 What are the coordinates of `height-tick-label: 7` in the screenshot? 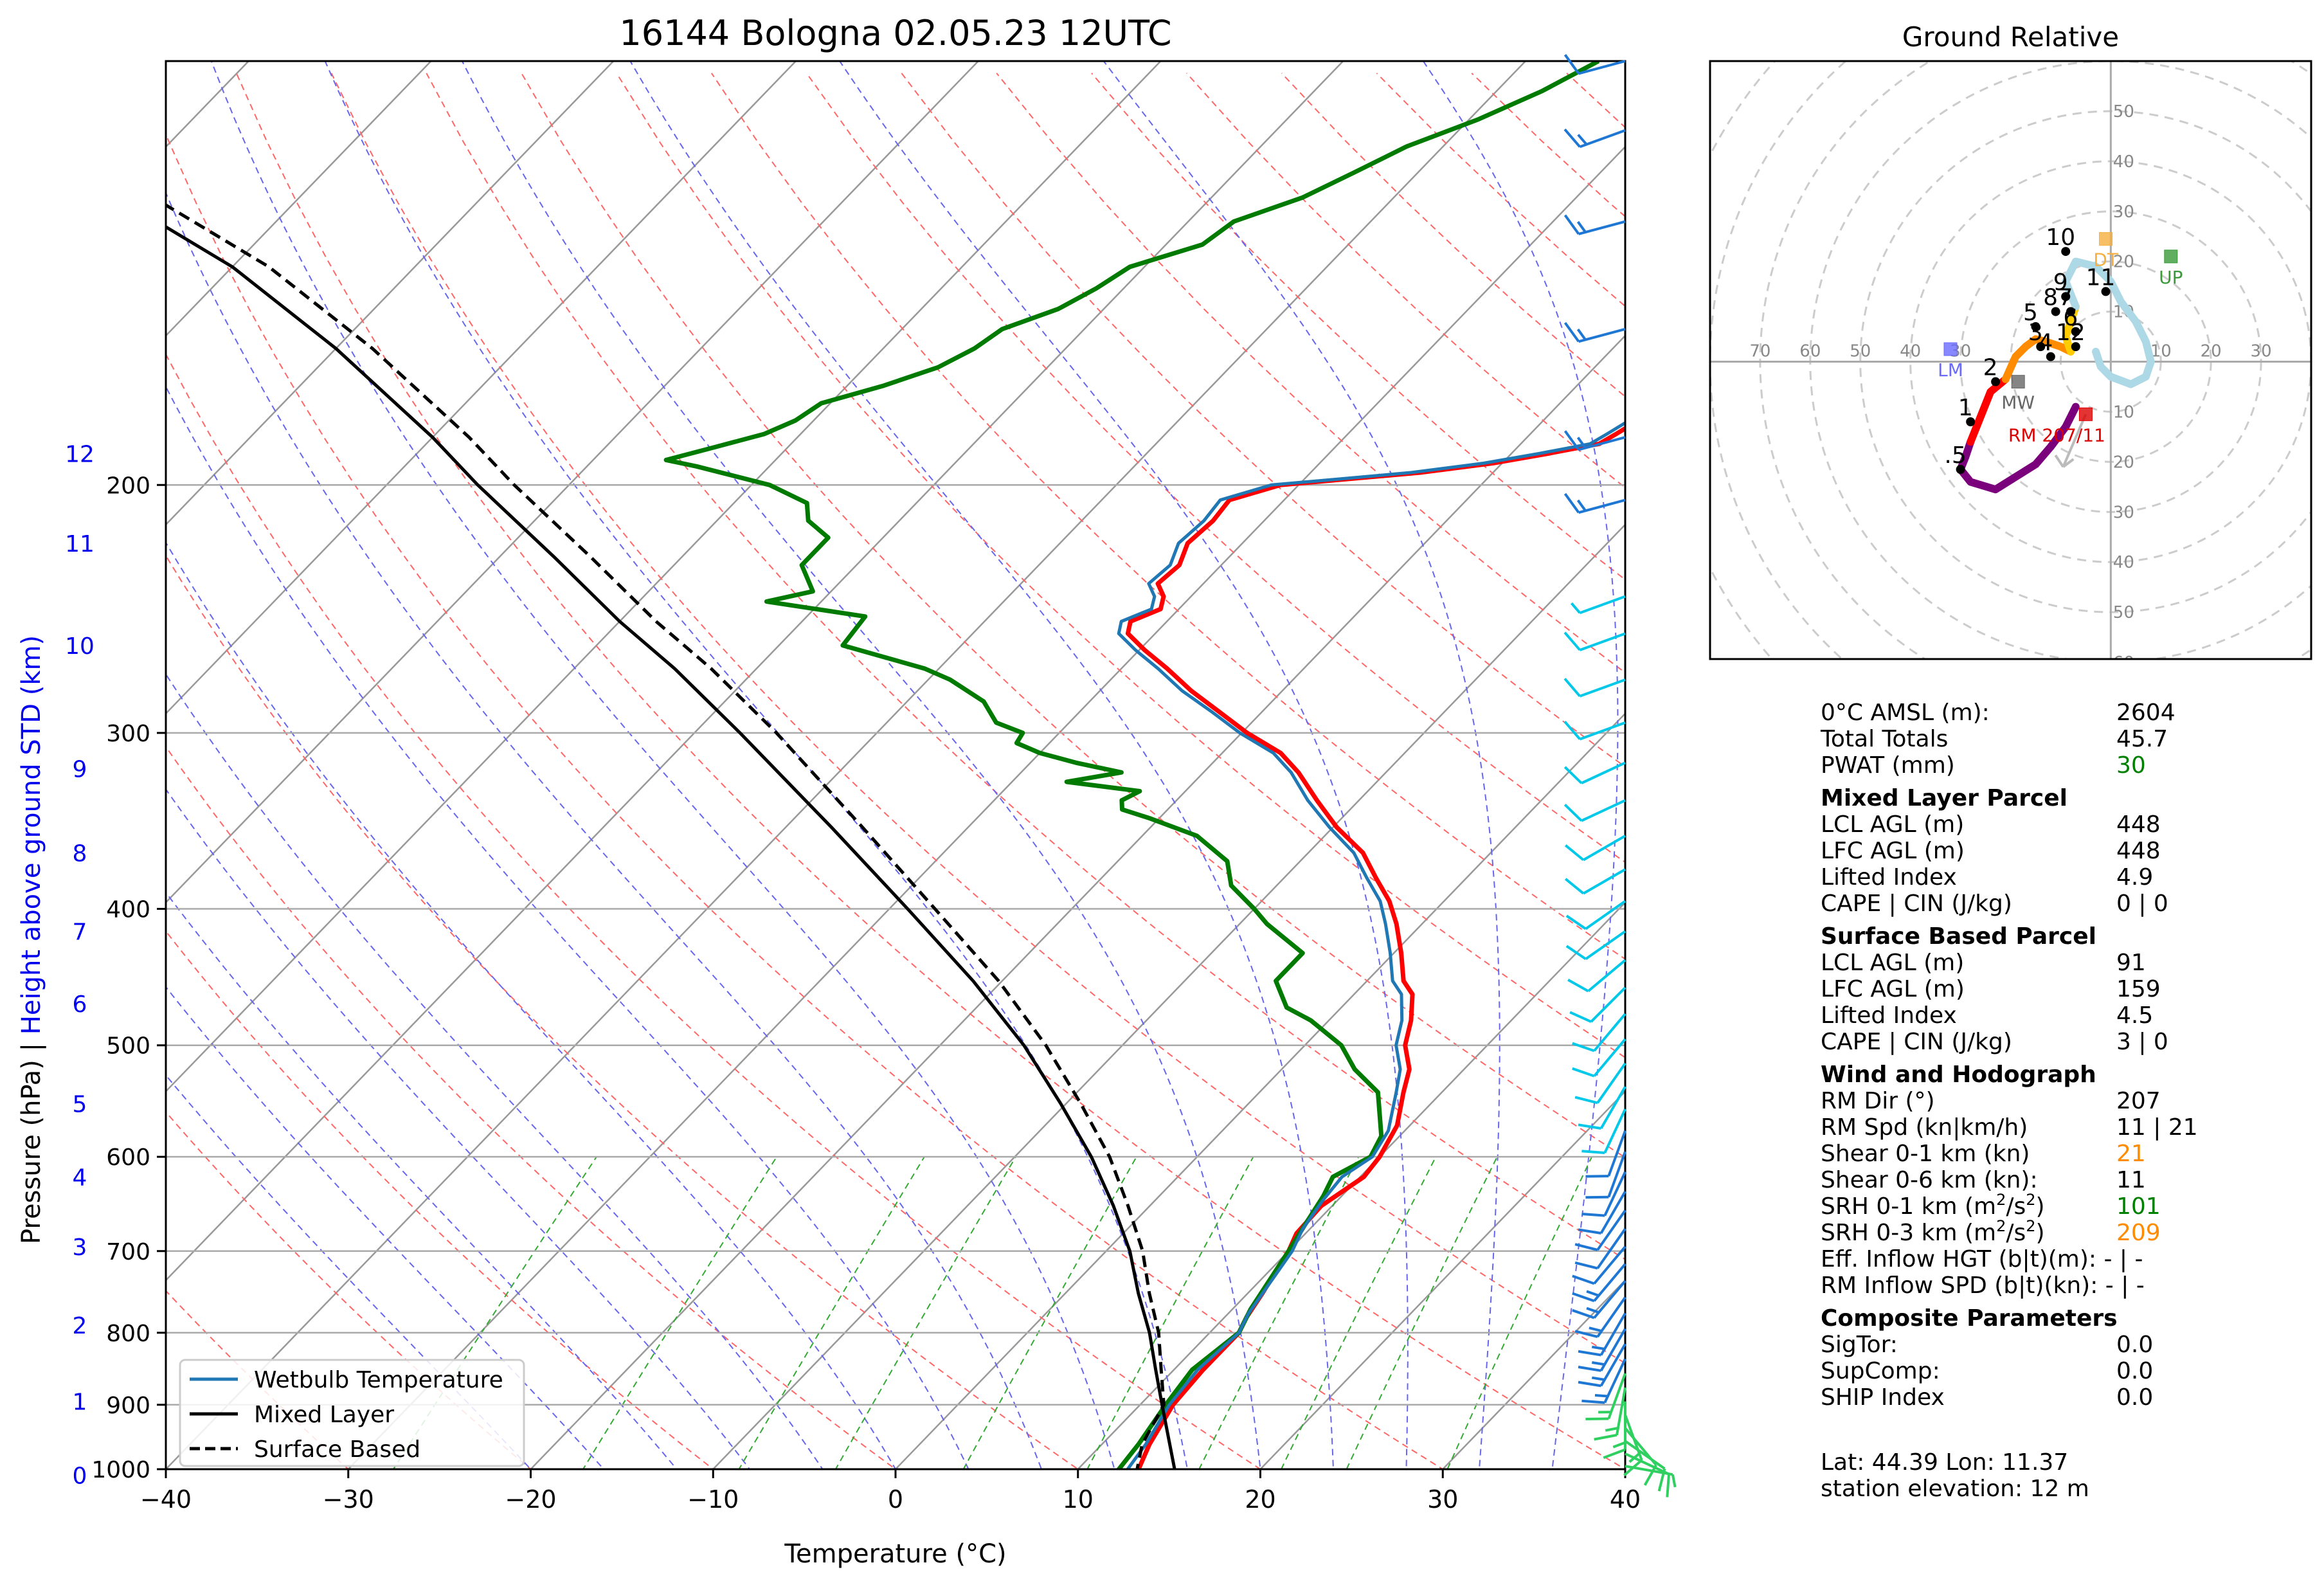 It's located at (80, 932).